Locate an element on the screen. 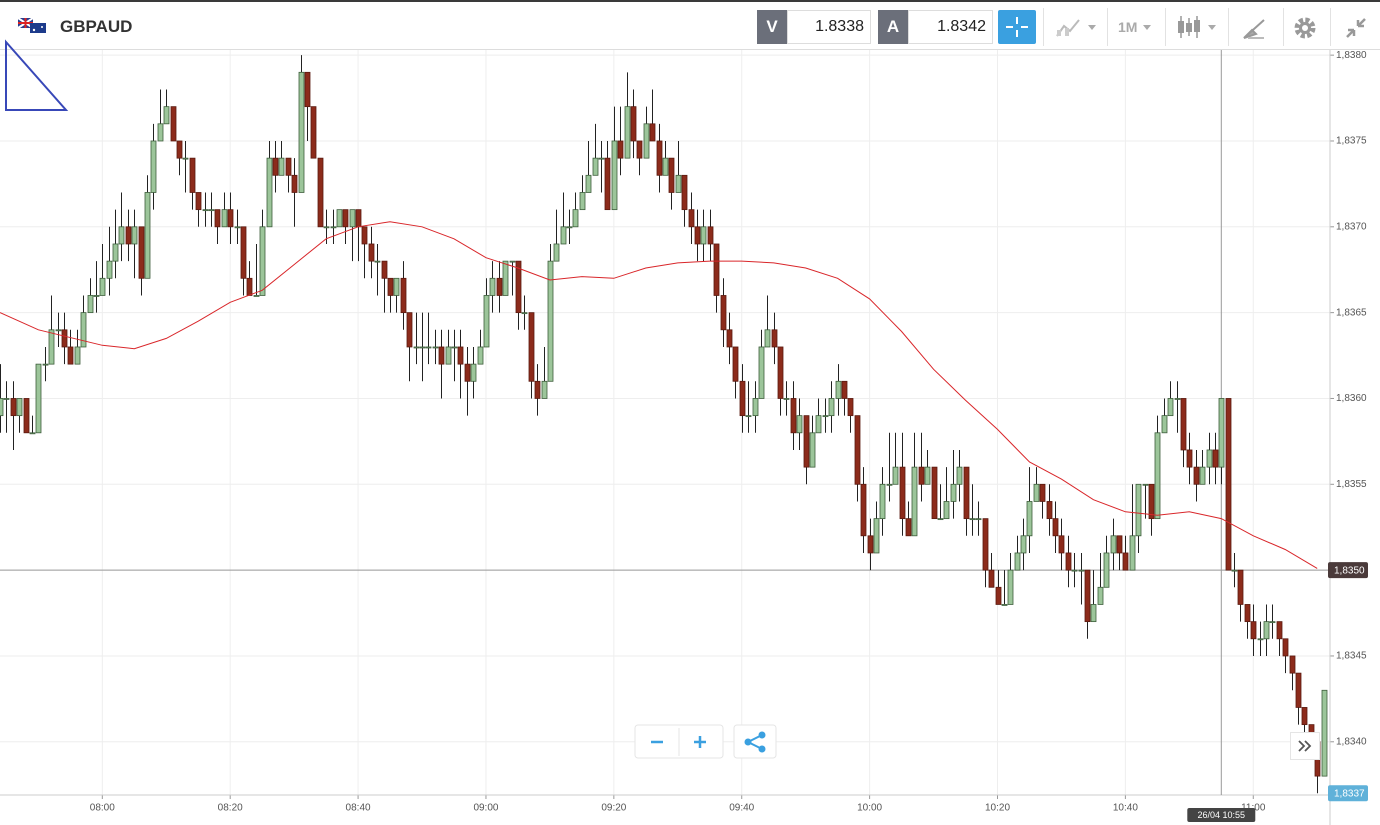  collapse-button is located at coordinates (1356, 28).